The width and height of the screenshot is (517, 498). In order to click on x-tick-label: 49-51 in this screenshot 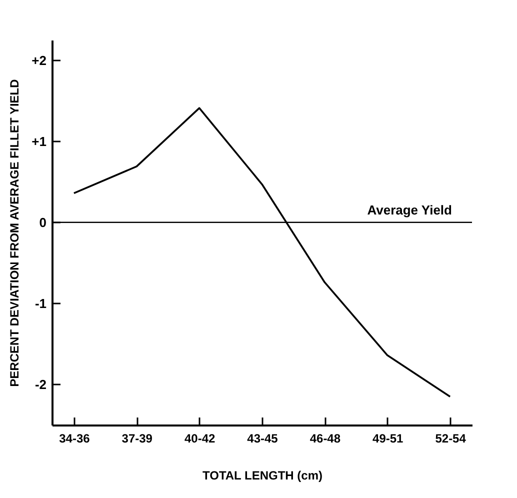, I will do `click(388, 439)`.